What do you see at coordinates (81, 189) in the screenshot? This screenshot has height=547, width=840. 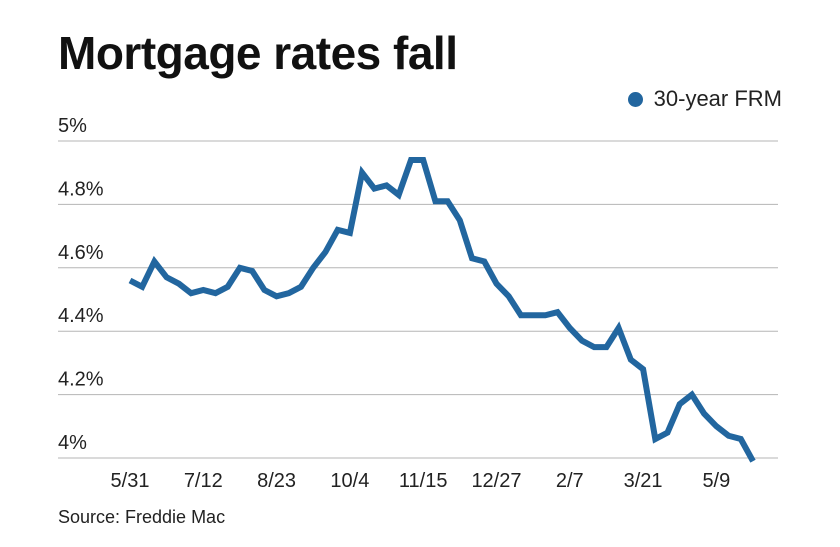 I see `y-tick-label: 4.8%` at bounding box center [81, 189].